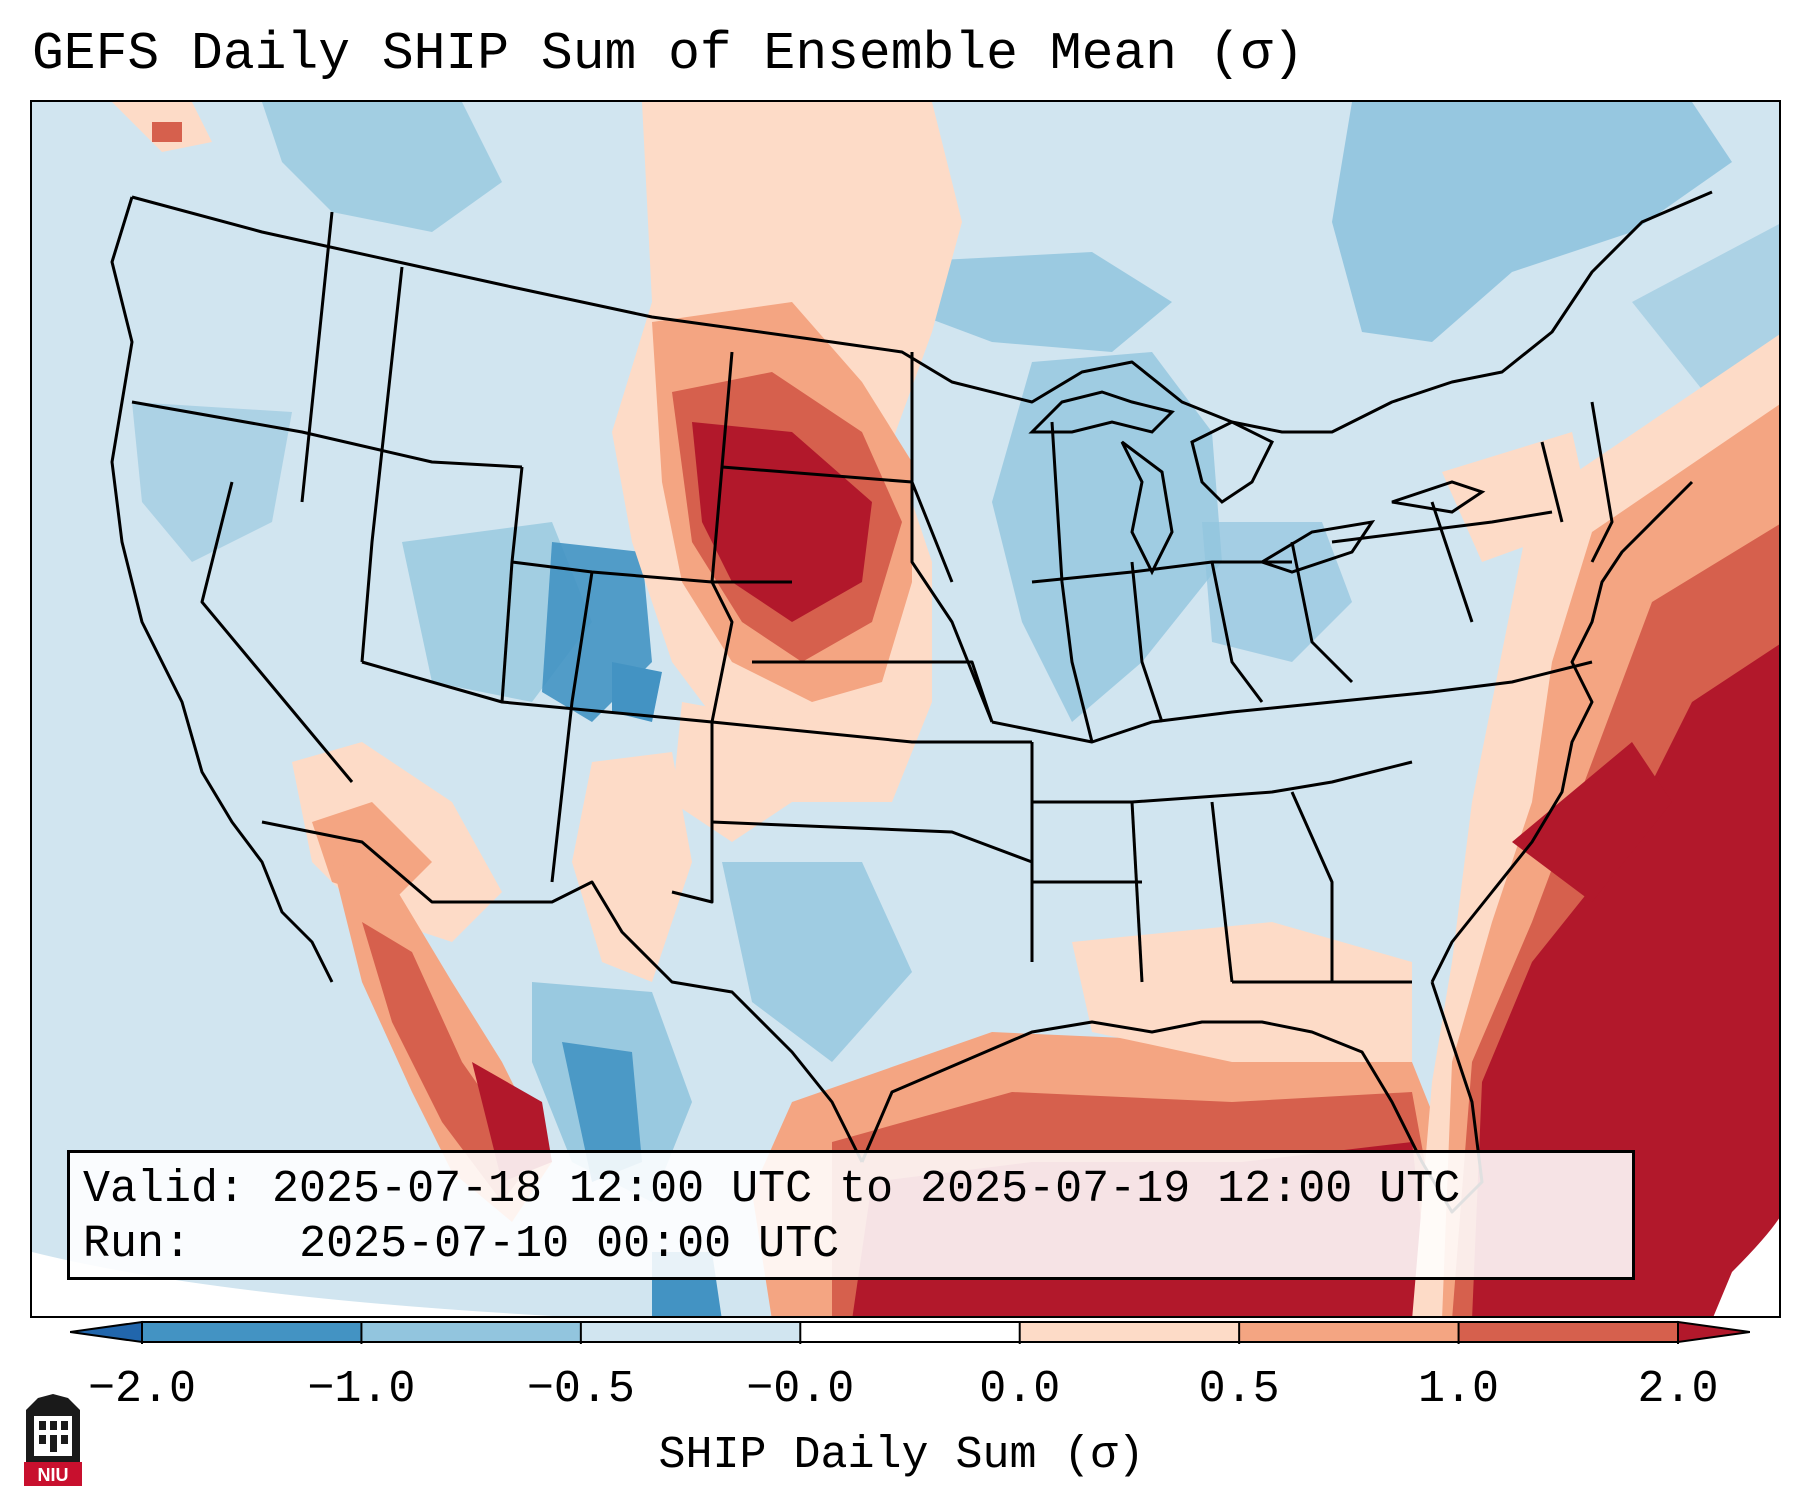 Image resolution: width=1803 pixels, height=1506 pixels. I want to click on colorbar-extend-low, so click(106, 1332).